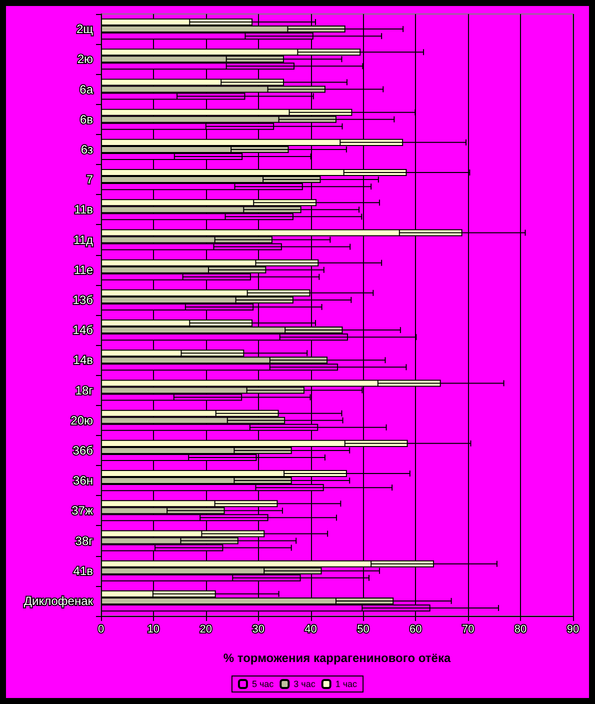  I want to click on y-tick-label: 6а, so click(87, 89).